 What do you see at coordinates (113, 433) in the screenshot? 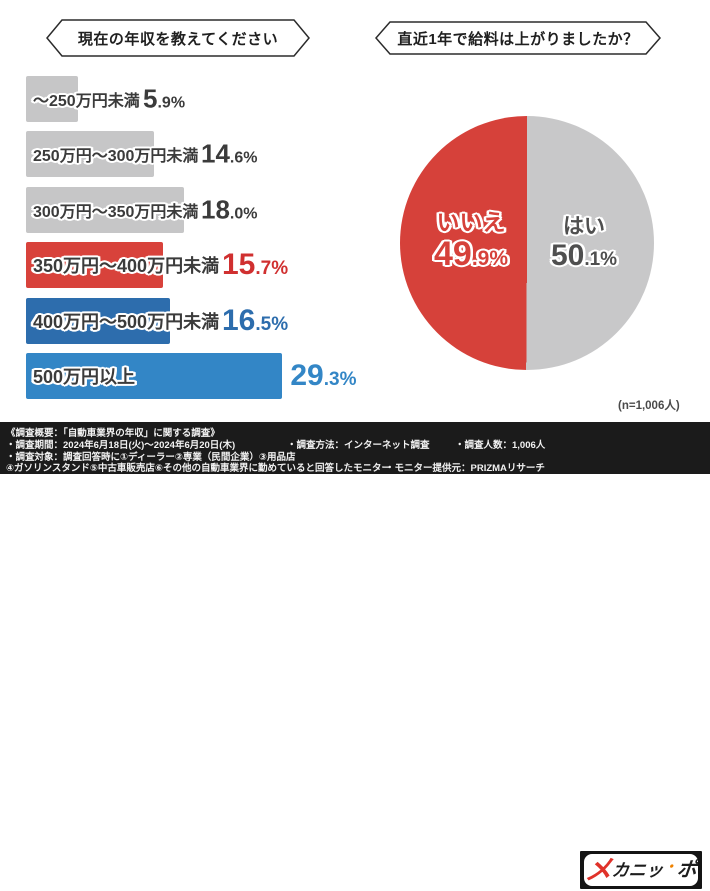
I see `footer-overview-text: 《調査概要：「自動車業界の年収」に関する調査》` at bounding box center [113, 433].